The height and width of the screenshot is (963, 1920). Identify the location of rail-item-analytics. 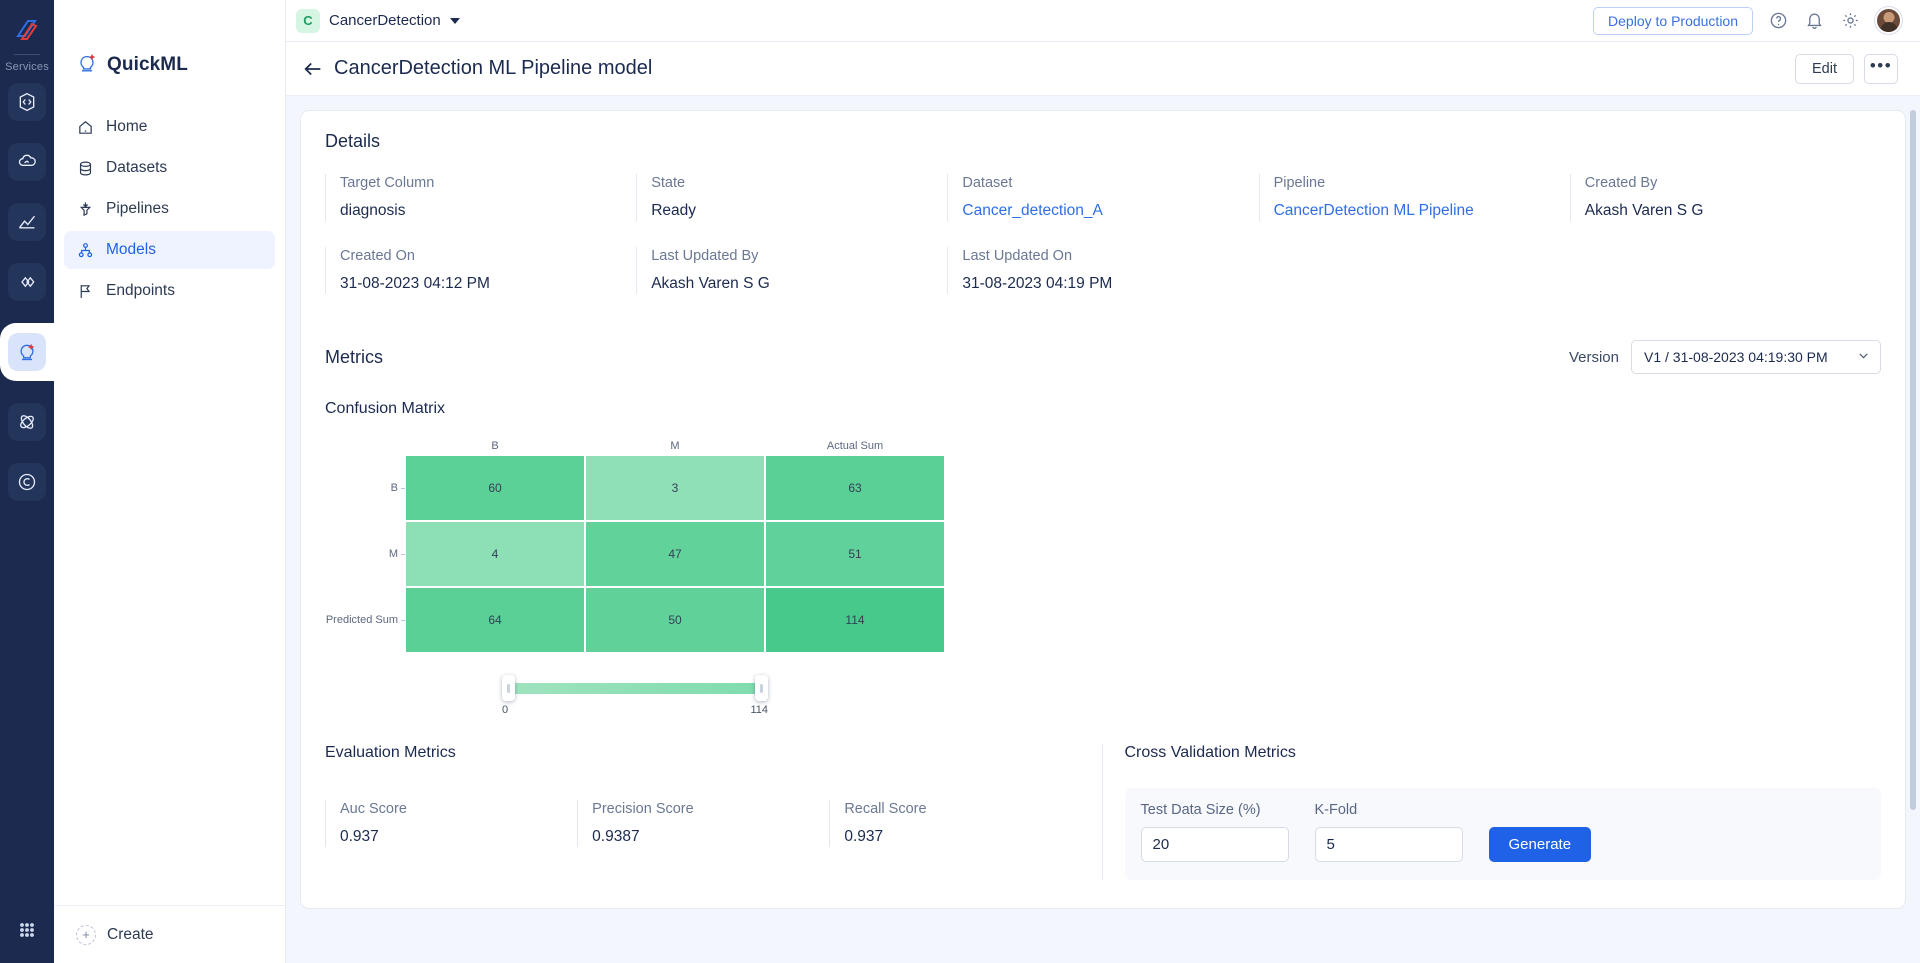
(27, 222).